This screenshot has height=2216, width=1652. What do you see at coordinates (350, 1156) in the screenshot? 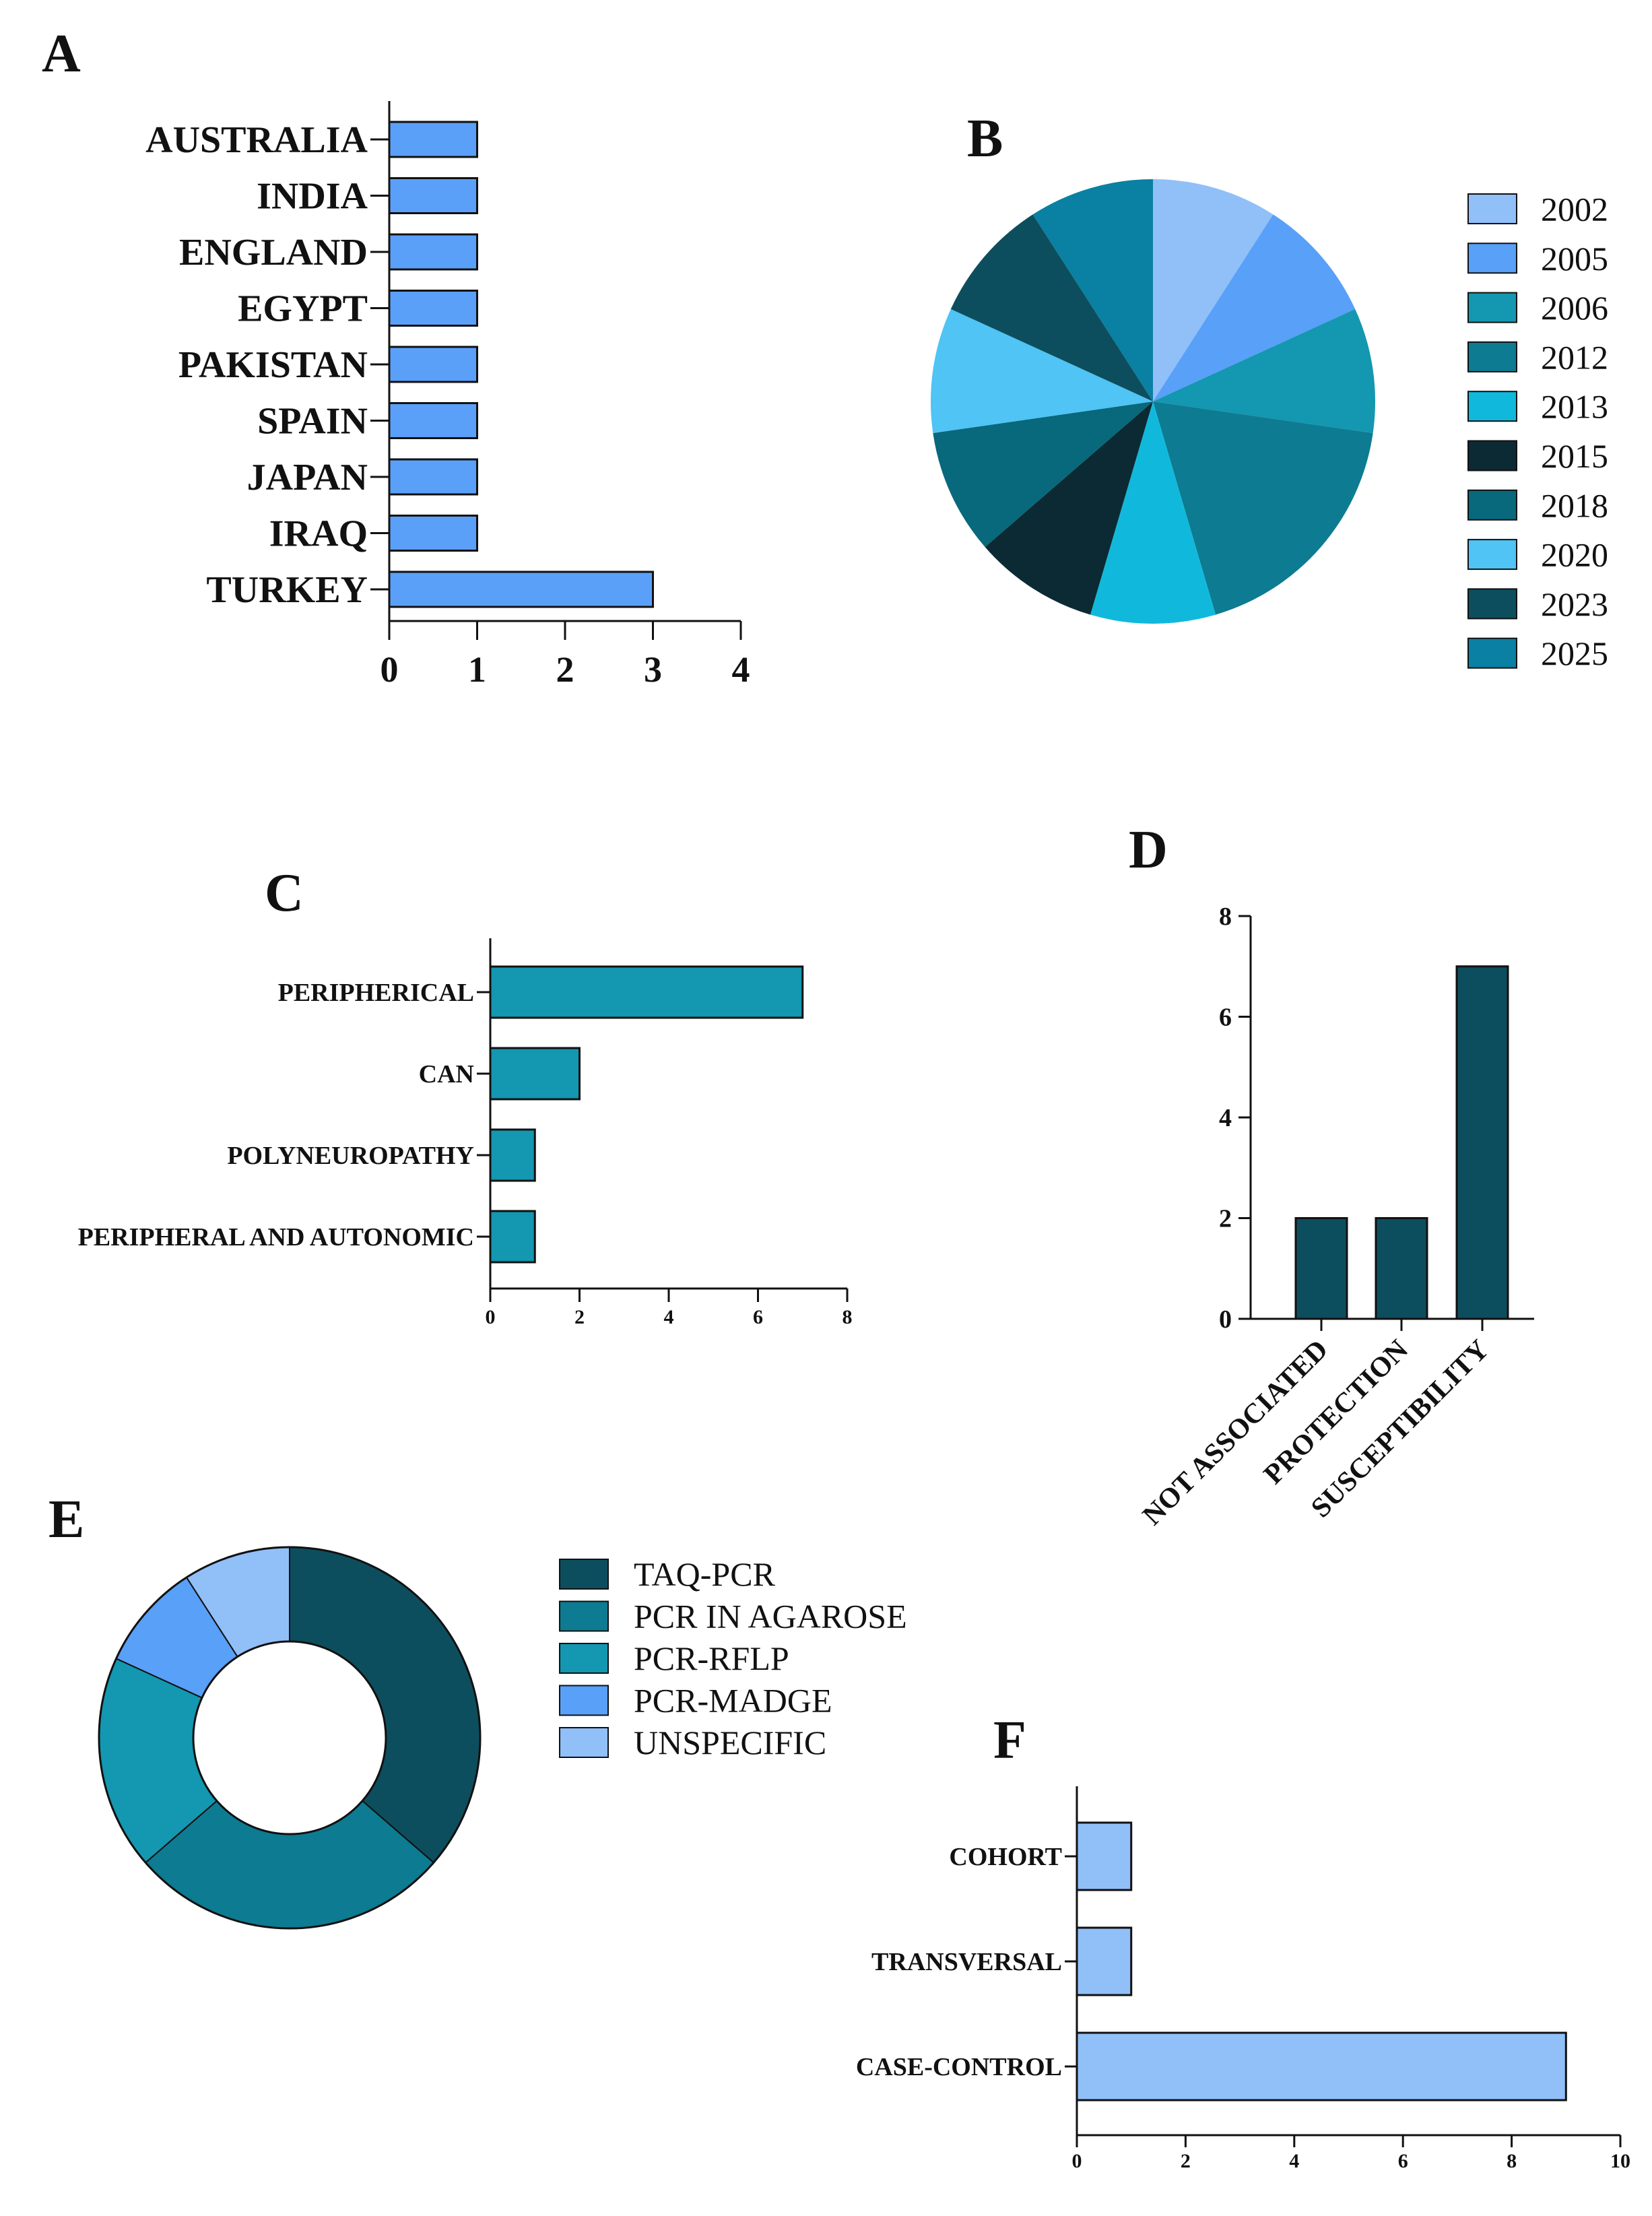
I see `category-label-polyneuropathy: POLYNEUROPATHY` at bounding box center [350, 1156].